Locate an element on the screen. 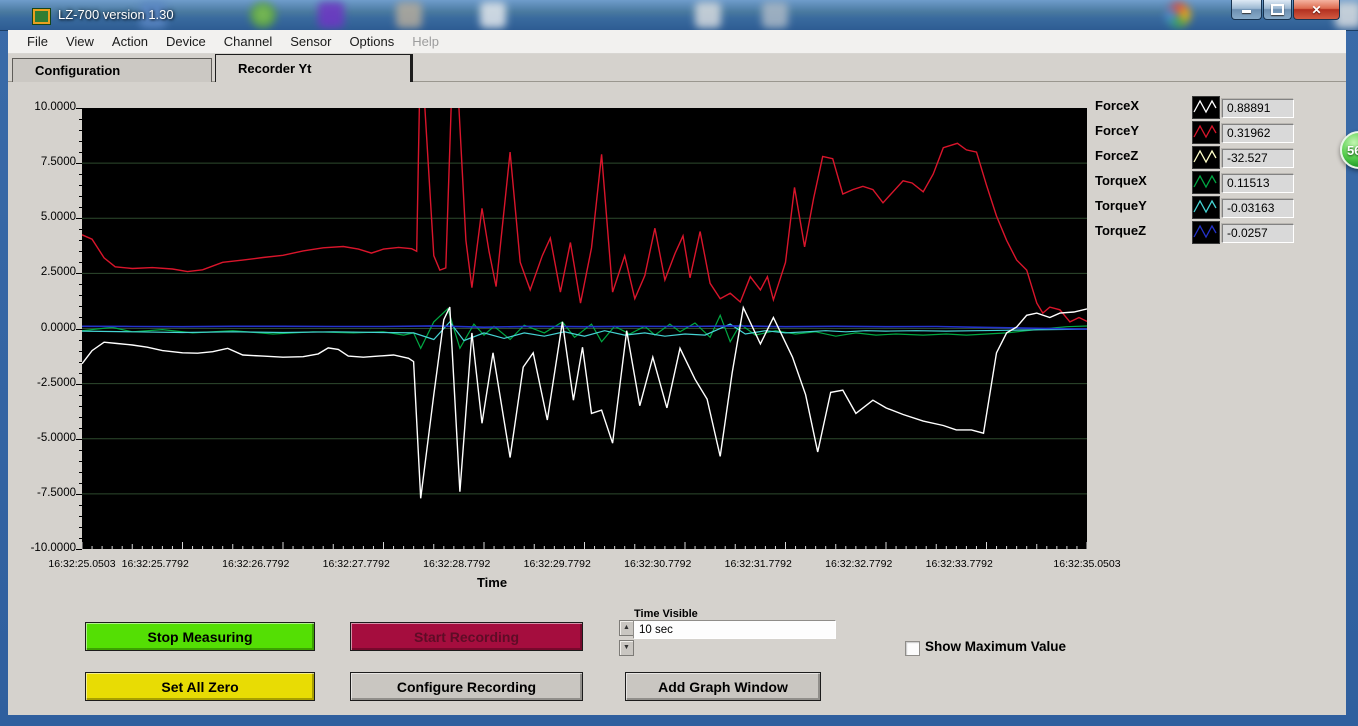 This screenshot has height=726, width=1358. y-tick-label: -7.5000 is located at coordinates (56, 492).